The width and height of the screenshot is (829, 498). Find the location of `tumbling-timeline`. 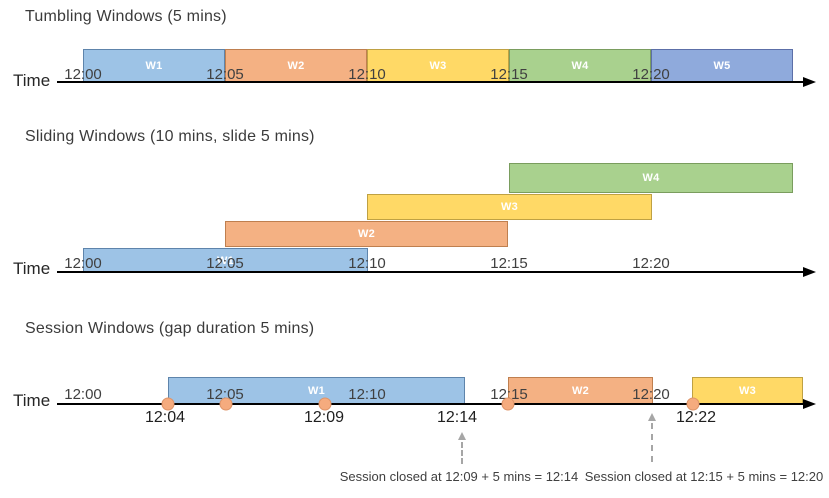

tumbling-timeline is located at coordinates (431, 82).